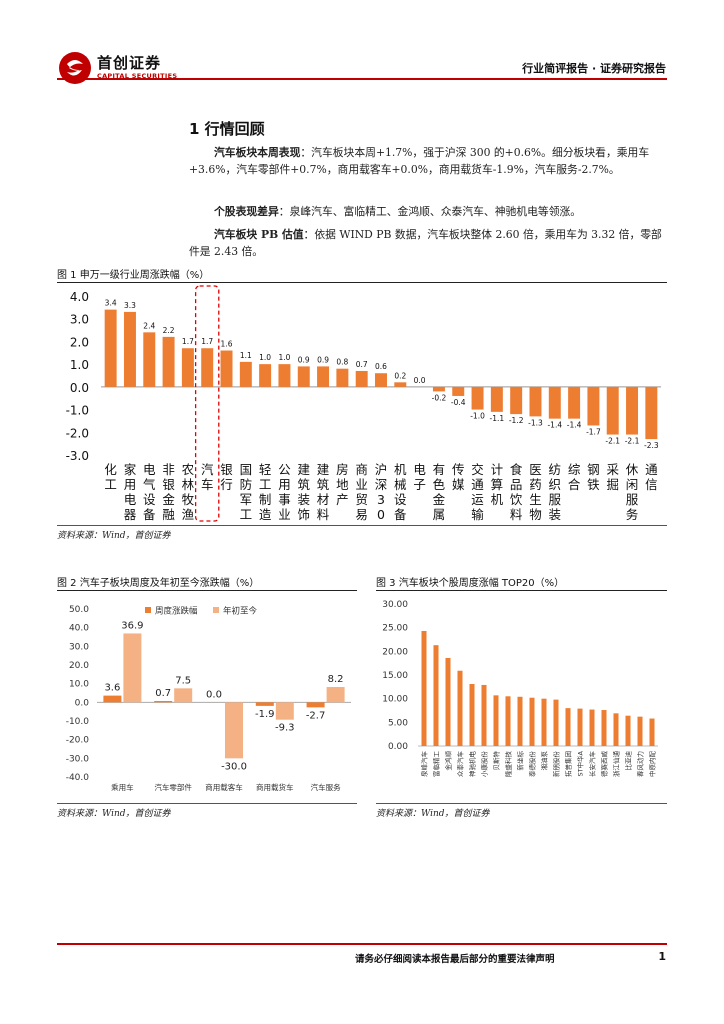 The height and width of the screenshot is (1024, 724). Describe the element at coordinates (79, 365) in the screenshot. I see `fig1-y-tick: 1.0` at that location.